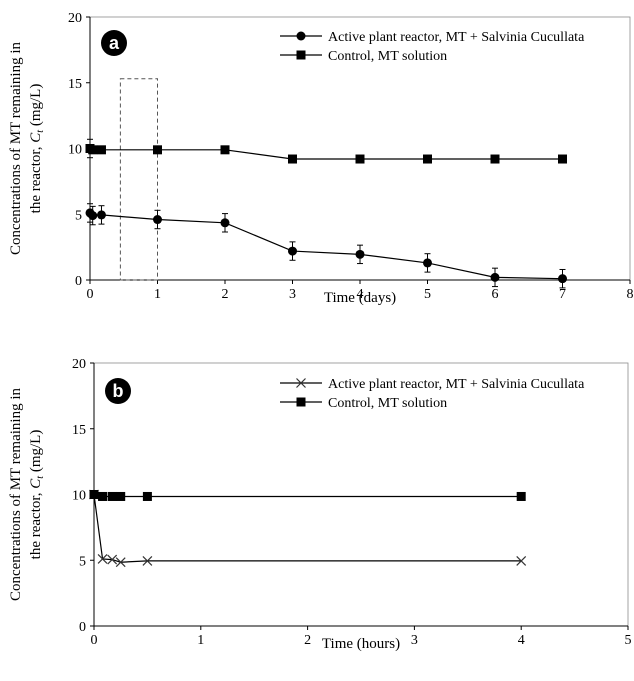 The height and width of the screenshot is (681, 634). I want to click on x-tick-label: 7, so click(562, 294).